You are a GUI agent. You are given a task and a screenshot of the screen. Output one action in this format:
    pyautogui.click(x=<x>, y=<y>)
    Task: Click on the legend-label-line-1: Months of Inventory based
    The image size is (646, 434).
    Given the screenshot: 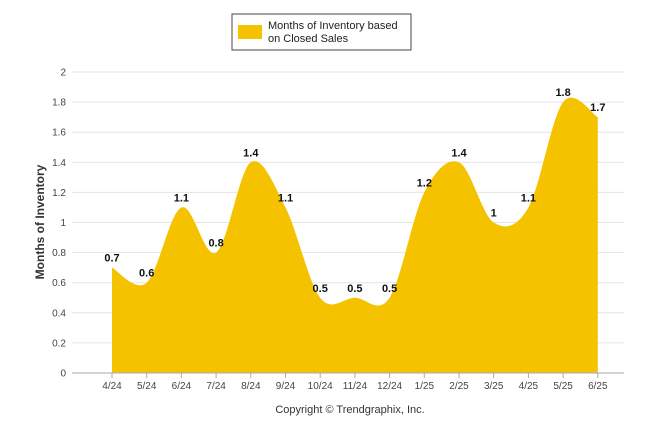 What is the action you would take?
    pyautogui.click(x=333, y=26)
    